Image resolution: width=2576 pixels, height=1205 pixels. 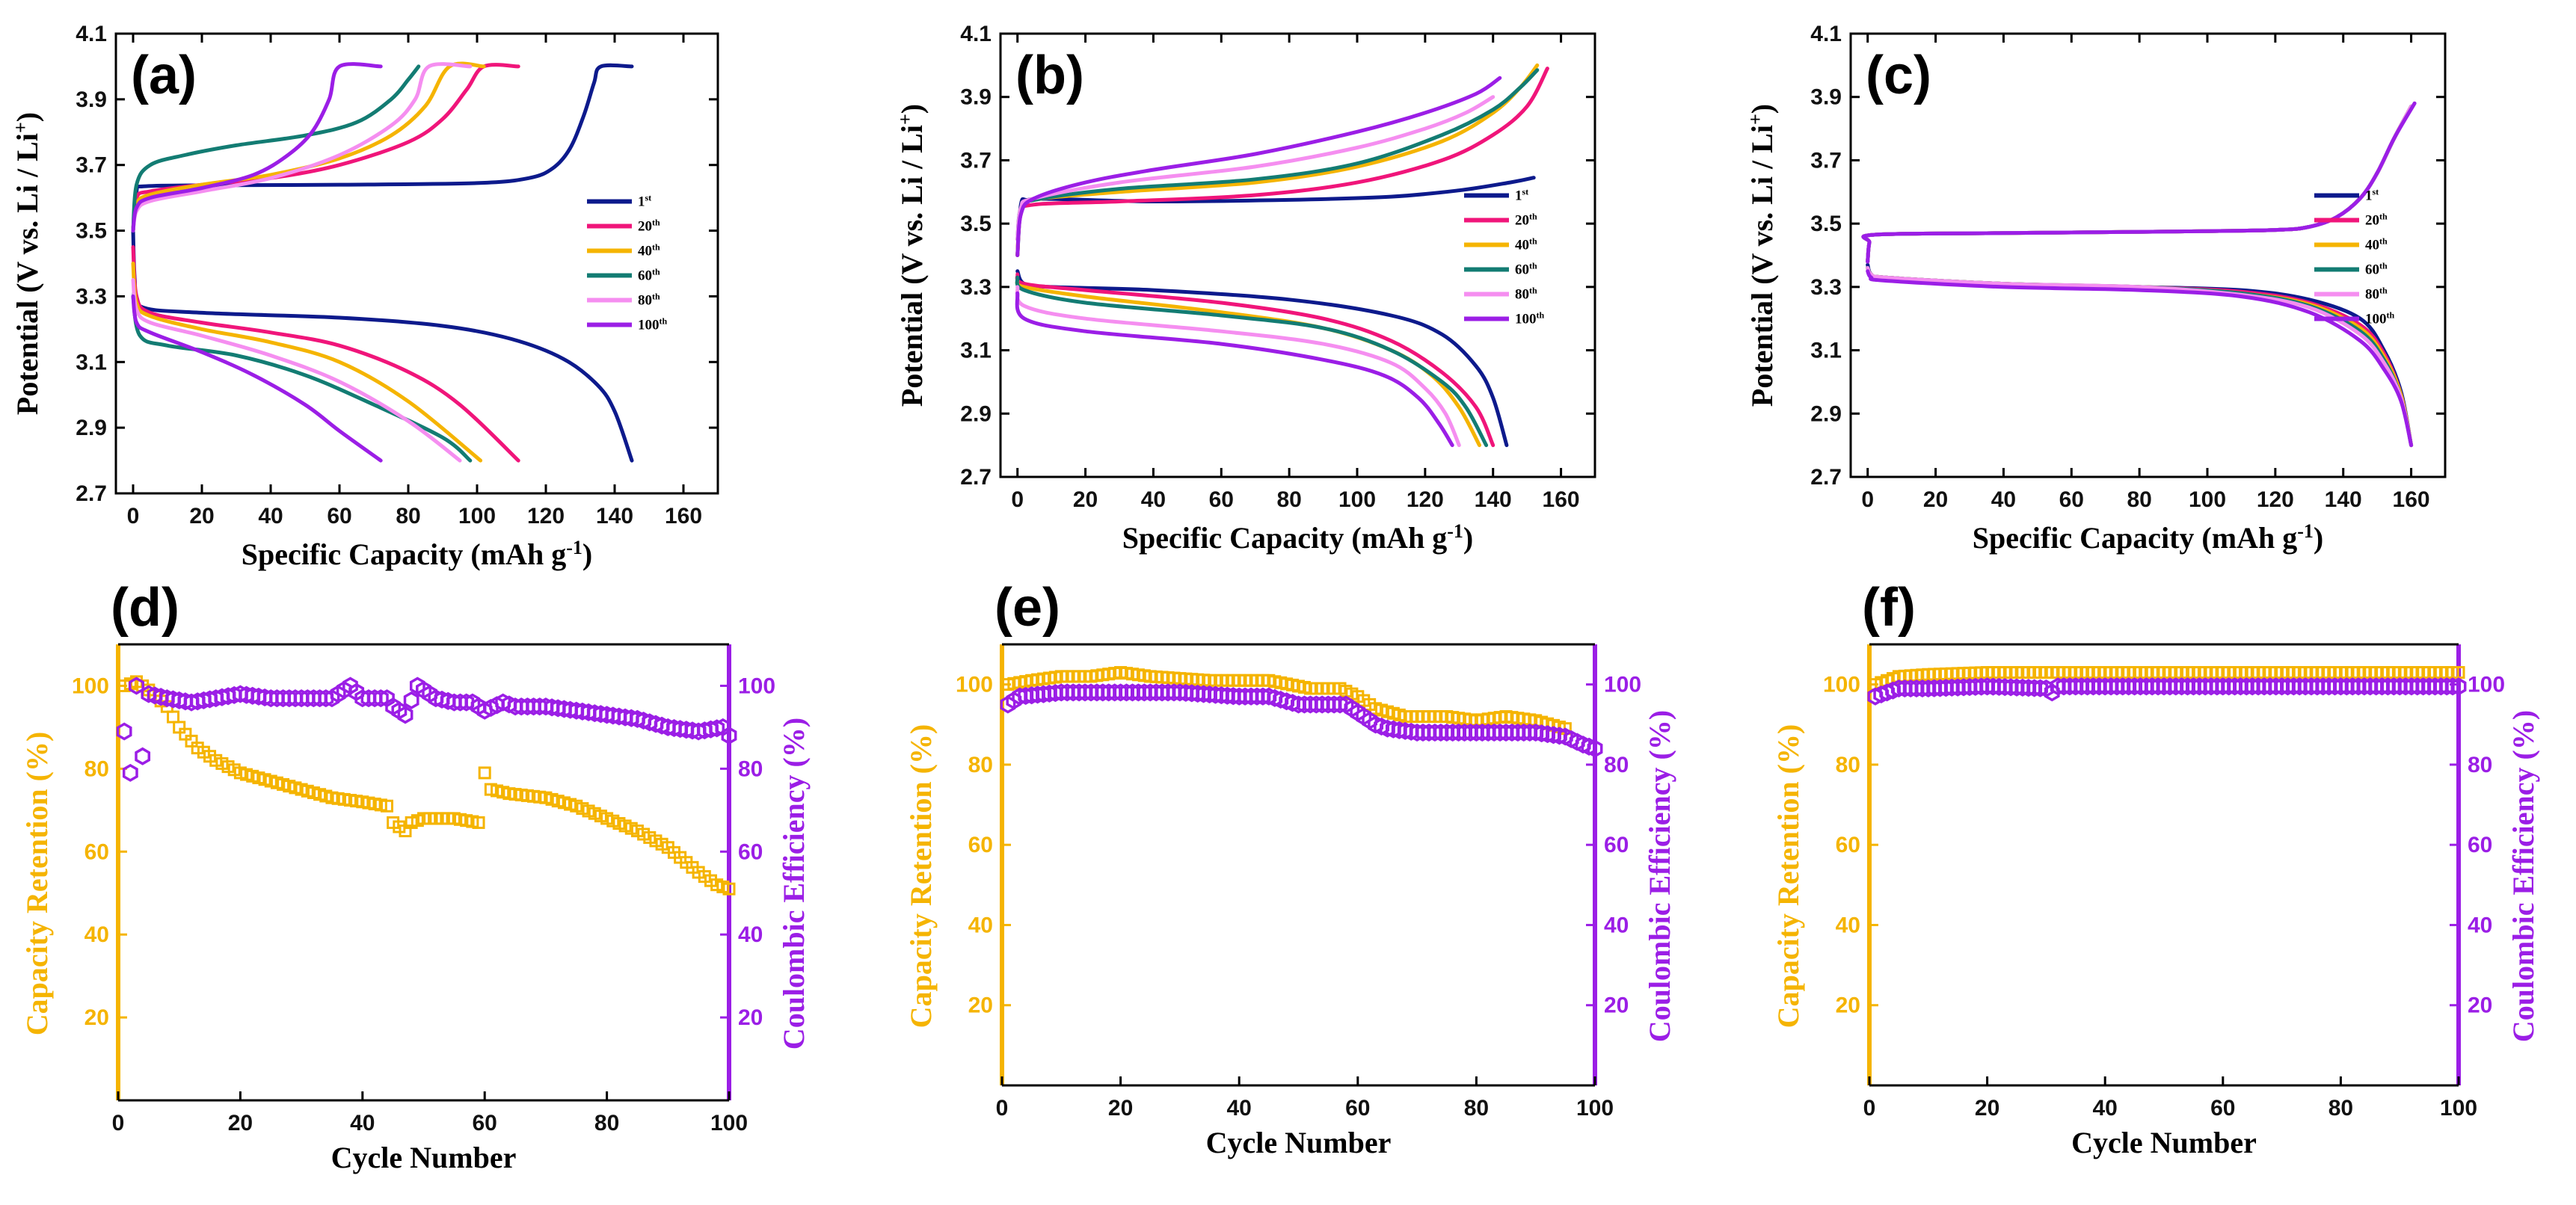 I want to click on y-tick-label-right: 80, so click(x=750, y=768).